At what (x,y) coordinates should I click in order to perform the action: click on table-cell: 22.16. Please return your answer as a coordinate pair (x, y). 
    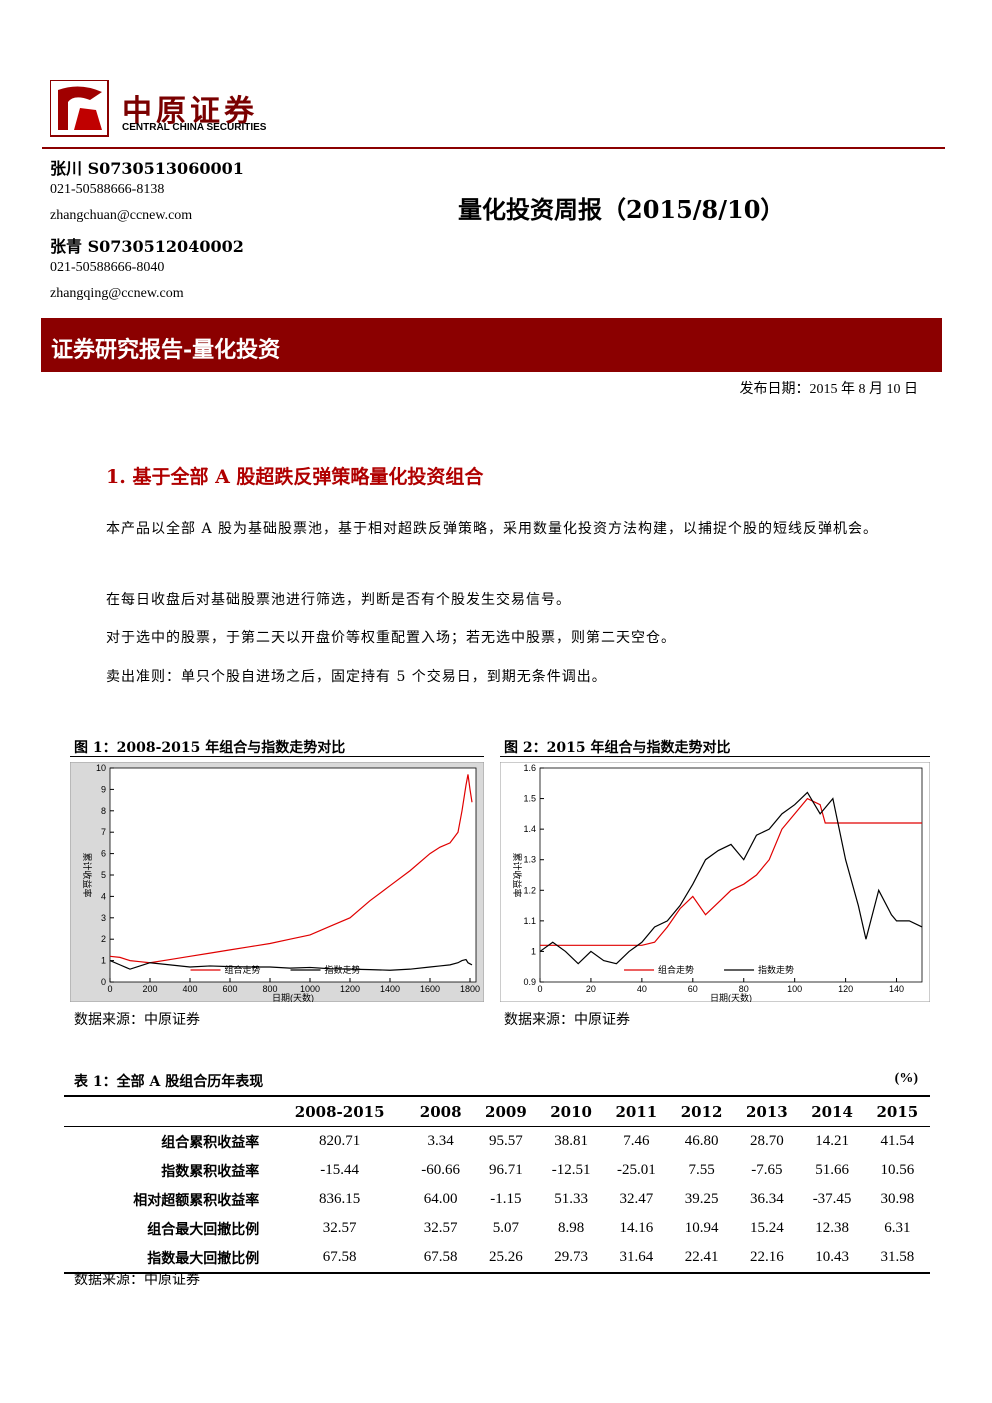
    Looking at the image, I should click on (766, 1257).